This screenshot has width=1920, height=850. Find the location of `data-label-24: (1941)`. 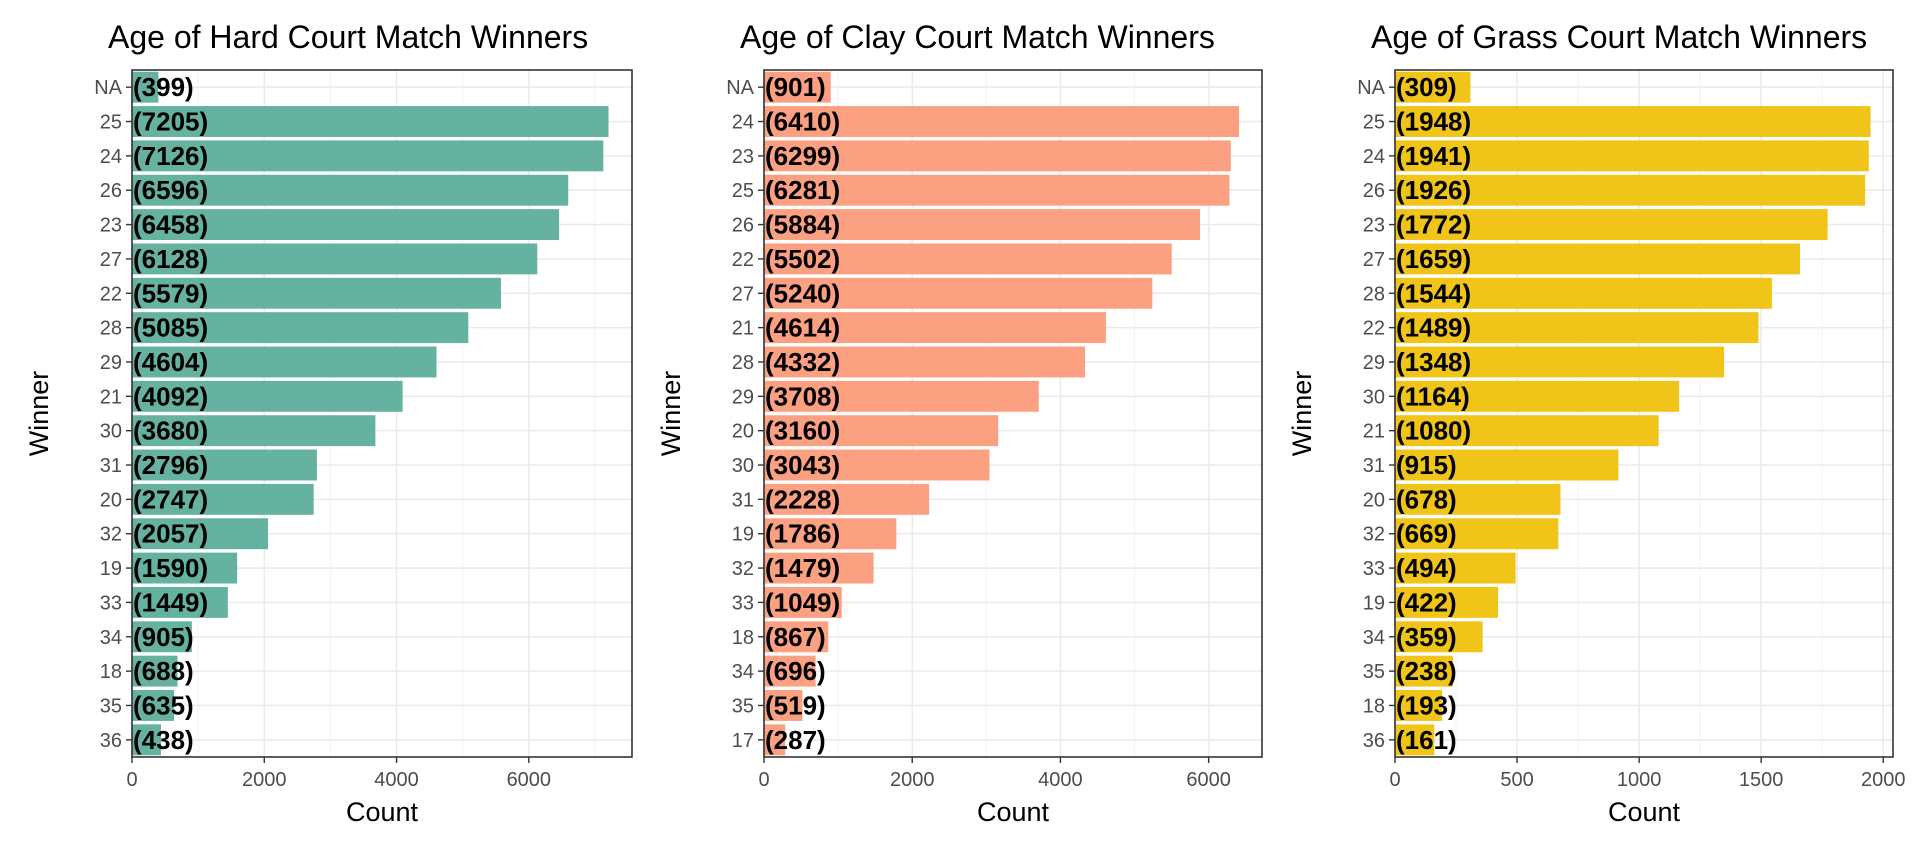

data-label-24: (1941) is located at coordinates (1433, 156).